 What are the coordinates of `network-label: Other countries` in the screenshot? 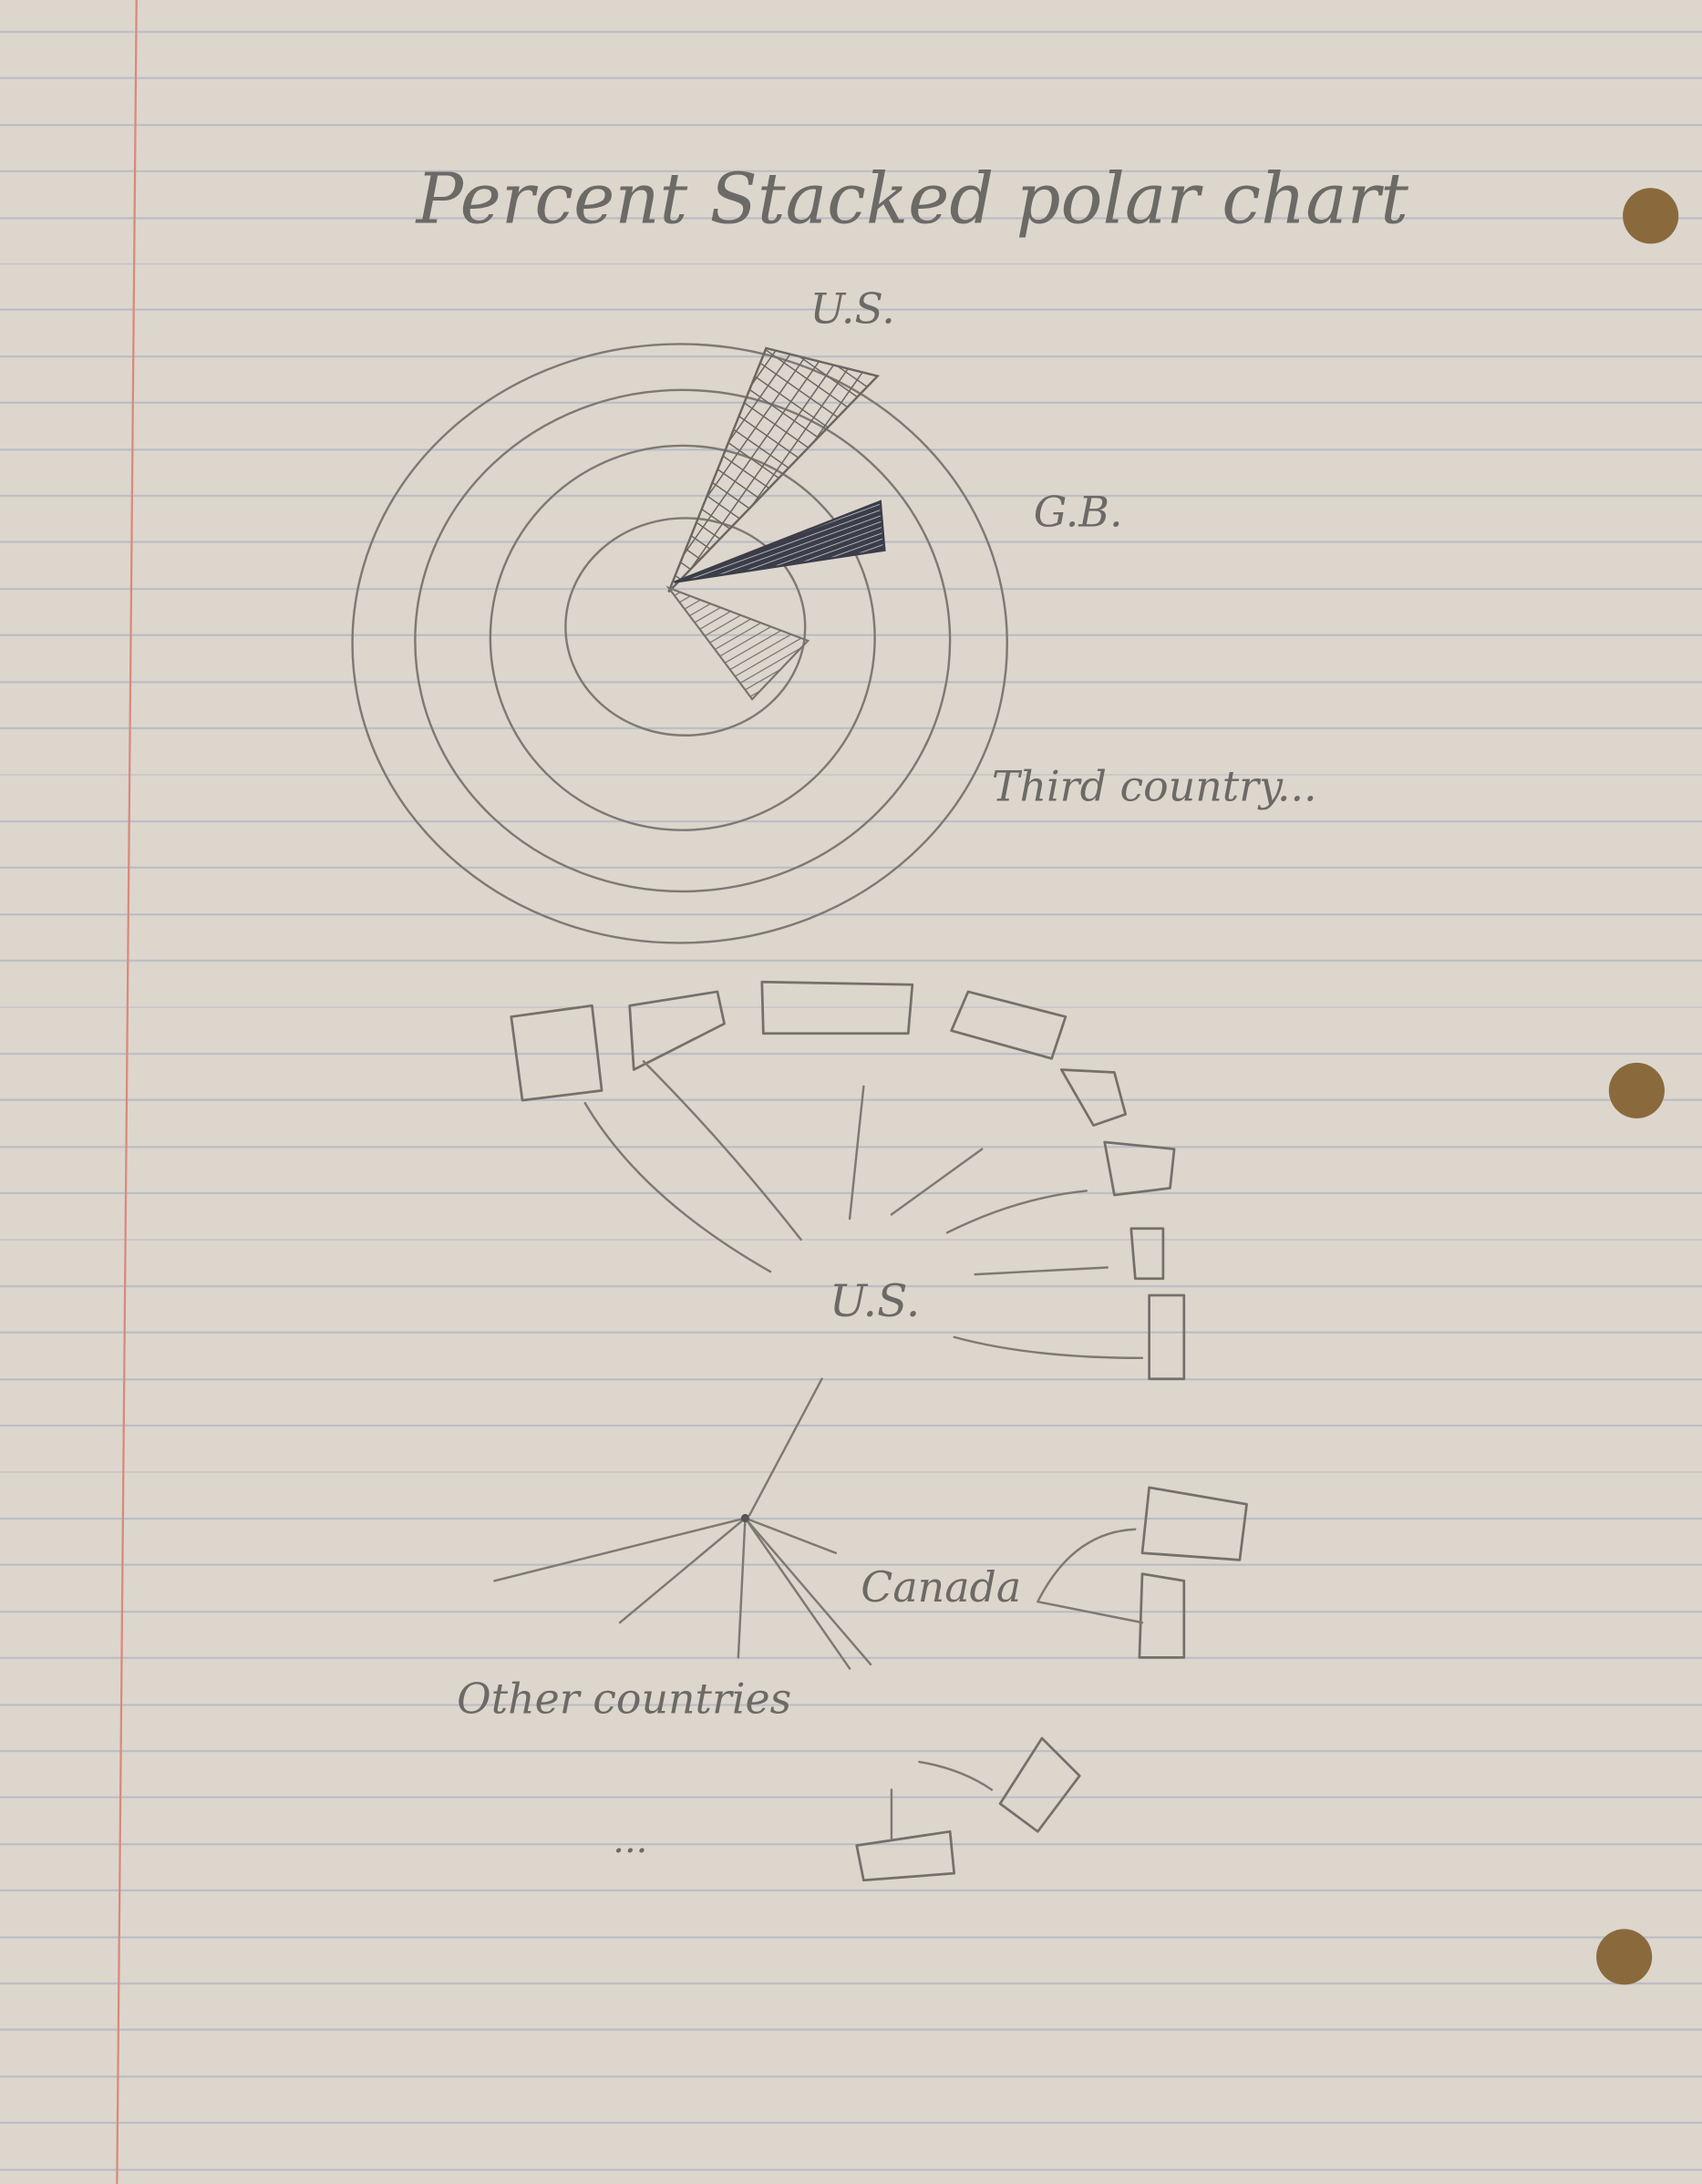 It's located at (624, 1699).